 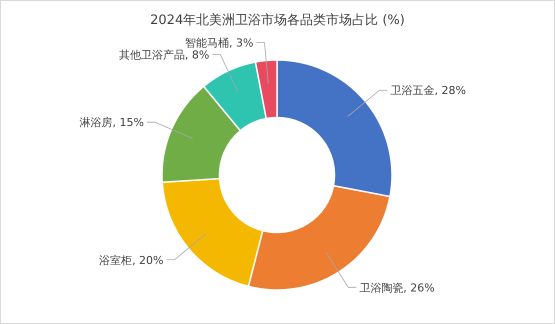 What do you see at coordinates (131, 260) in the screenshot?
I see `slice-label: 浴室柜, 20%` at bounding box center [131, 260].